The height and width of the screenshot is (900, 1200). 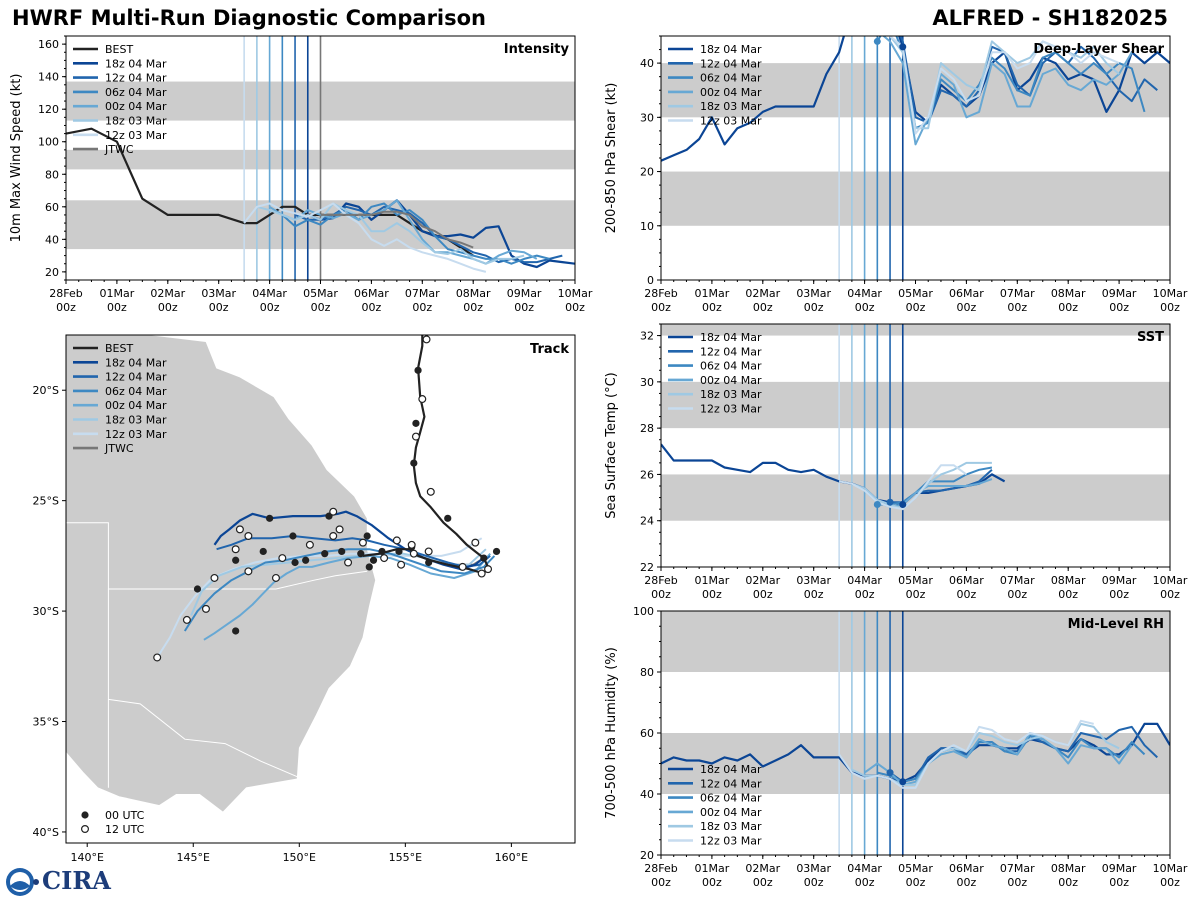 What do you see at coordinates (86, 857) in the screenshot?
I see `track-lon-label: 140°E` at bounding box center [86, 857].